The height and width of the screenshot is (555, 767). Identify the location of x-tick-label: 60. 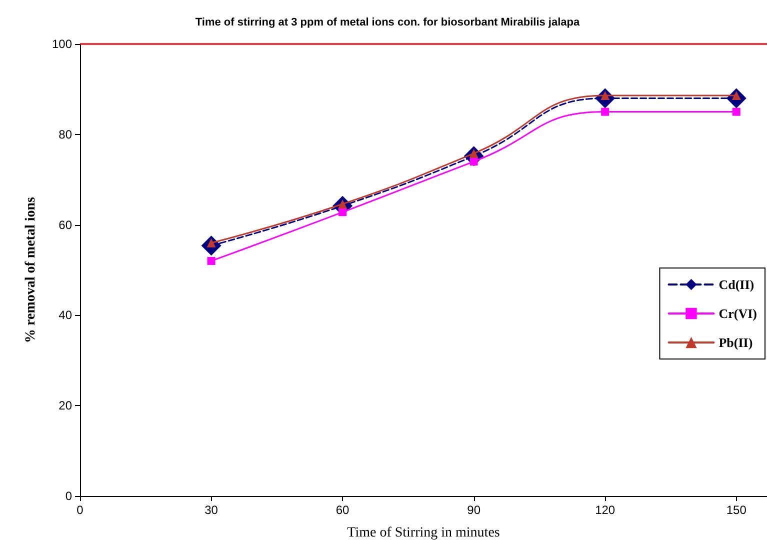
(343, 510).